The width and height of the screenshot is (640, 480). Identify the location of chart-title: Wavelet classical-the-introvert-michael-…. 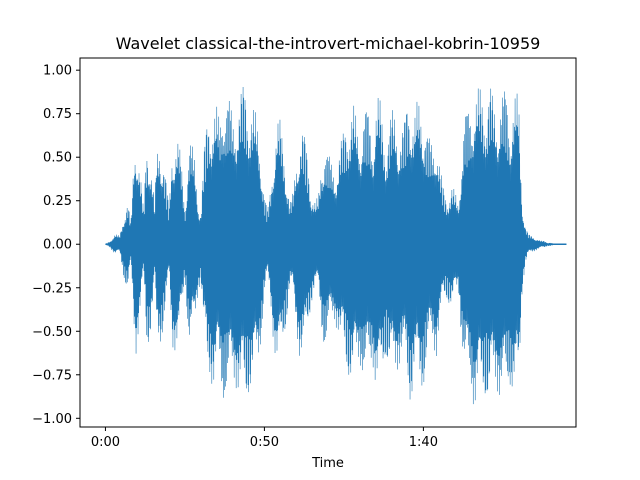
(328, 43).